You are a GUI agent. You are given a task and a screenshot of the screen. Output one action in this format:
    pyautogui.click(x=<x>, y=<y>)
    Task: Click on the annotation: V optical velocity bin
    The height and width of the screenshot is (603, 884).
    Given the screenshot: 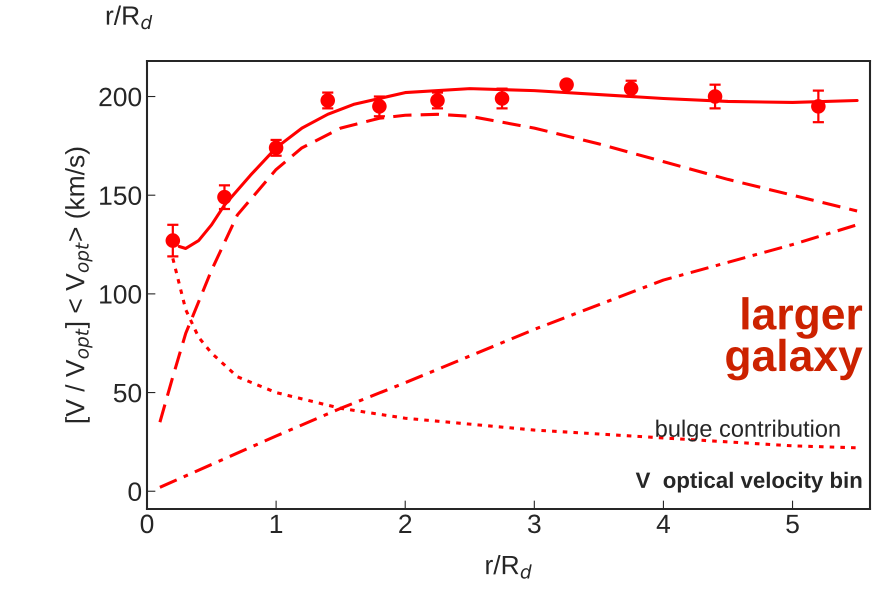 What is the action you would take?
    pyautogui.click(x=749, y=482)
    